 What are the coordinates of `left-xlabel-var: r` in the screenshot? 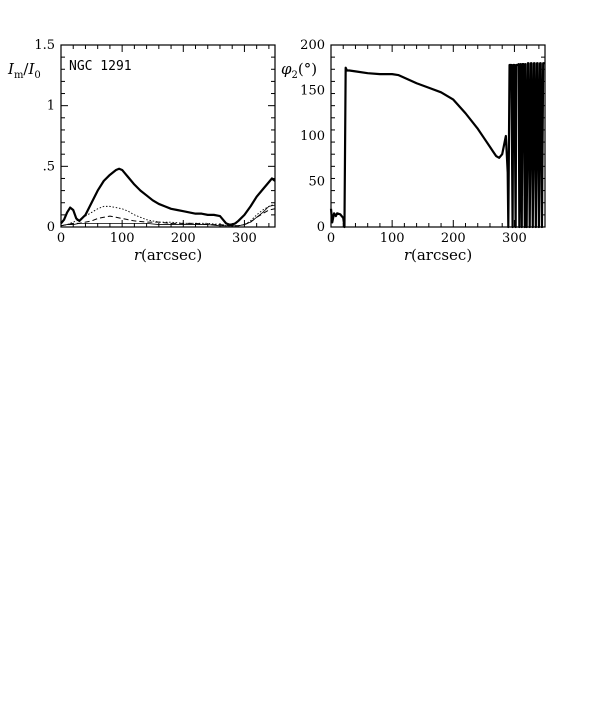 It's located at (138, 255).